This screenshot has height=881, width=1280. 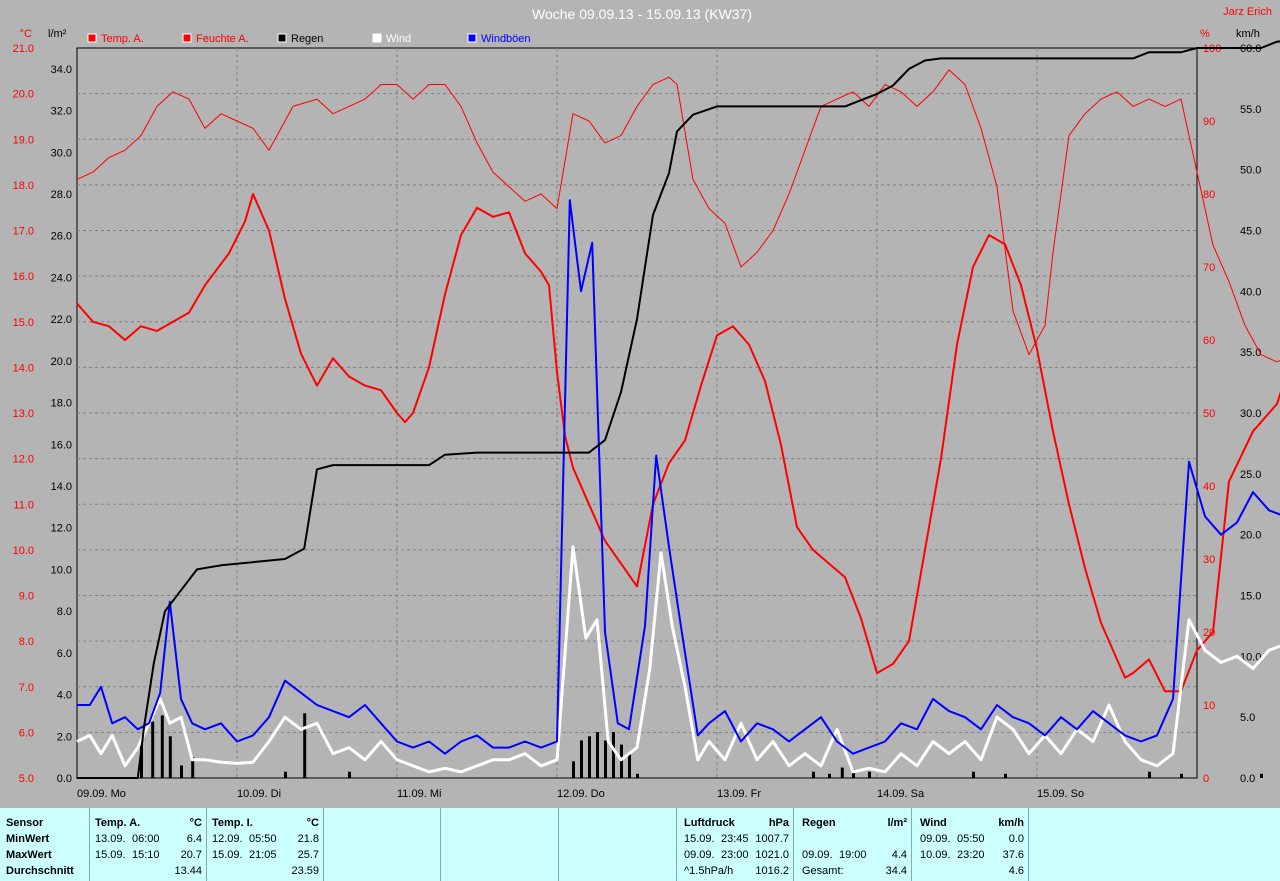 I want to click on day-tick-label: 15.09. So, so click(x=1060, y=794).